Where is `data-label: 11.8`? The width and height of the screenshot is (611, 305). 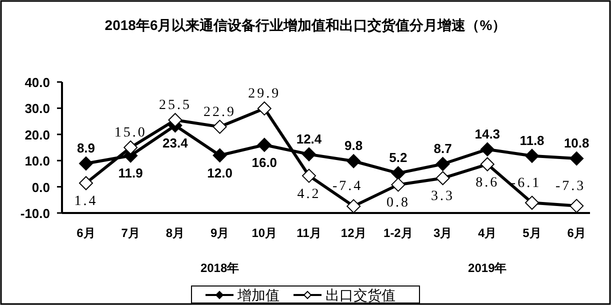
data-label: 11.8 is located at coordinates (532, 140).